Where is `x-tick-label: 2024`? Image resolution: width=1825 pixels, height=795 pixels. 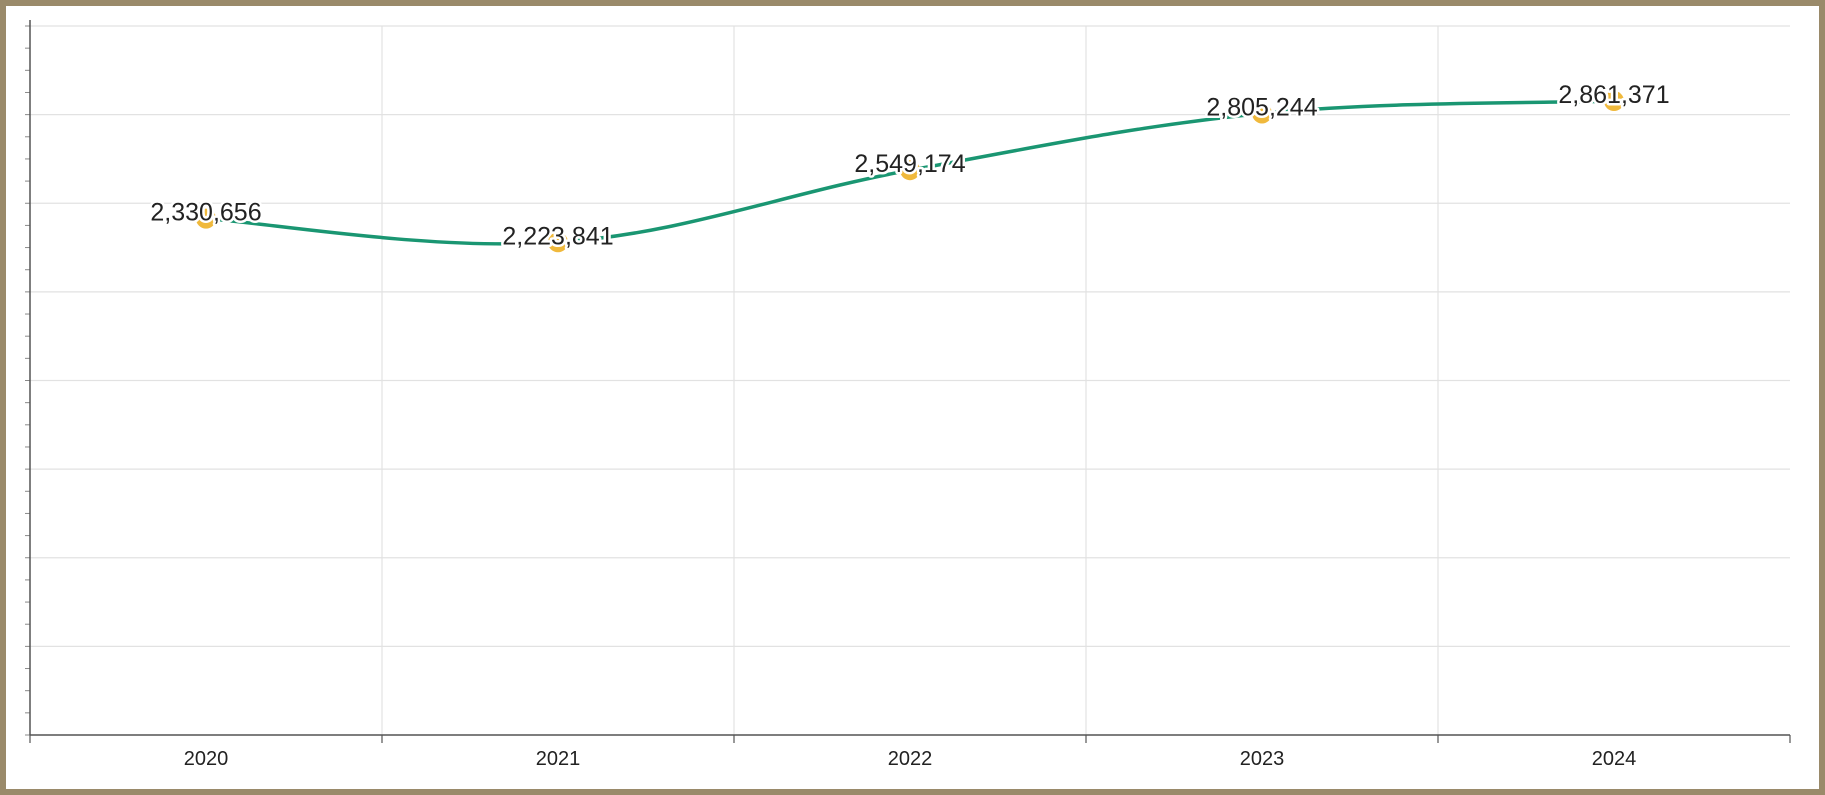 x-tick-label: 2024 is located at coordinates (1614, 759).